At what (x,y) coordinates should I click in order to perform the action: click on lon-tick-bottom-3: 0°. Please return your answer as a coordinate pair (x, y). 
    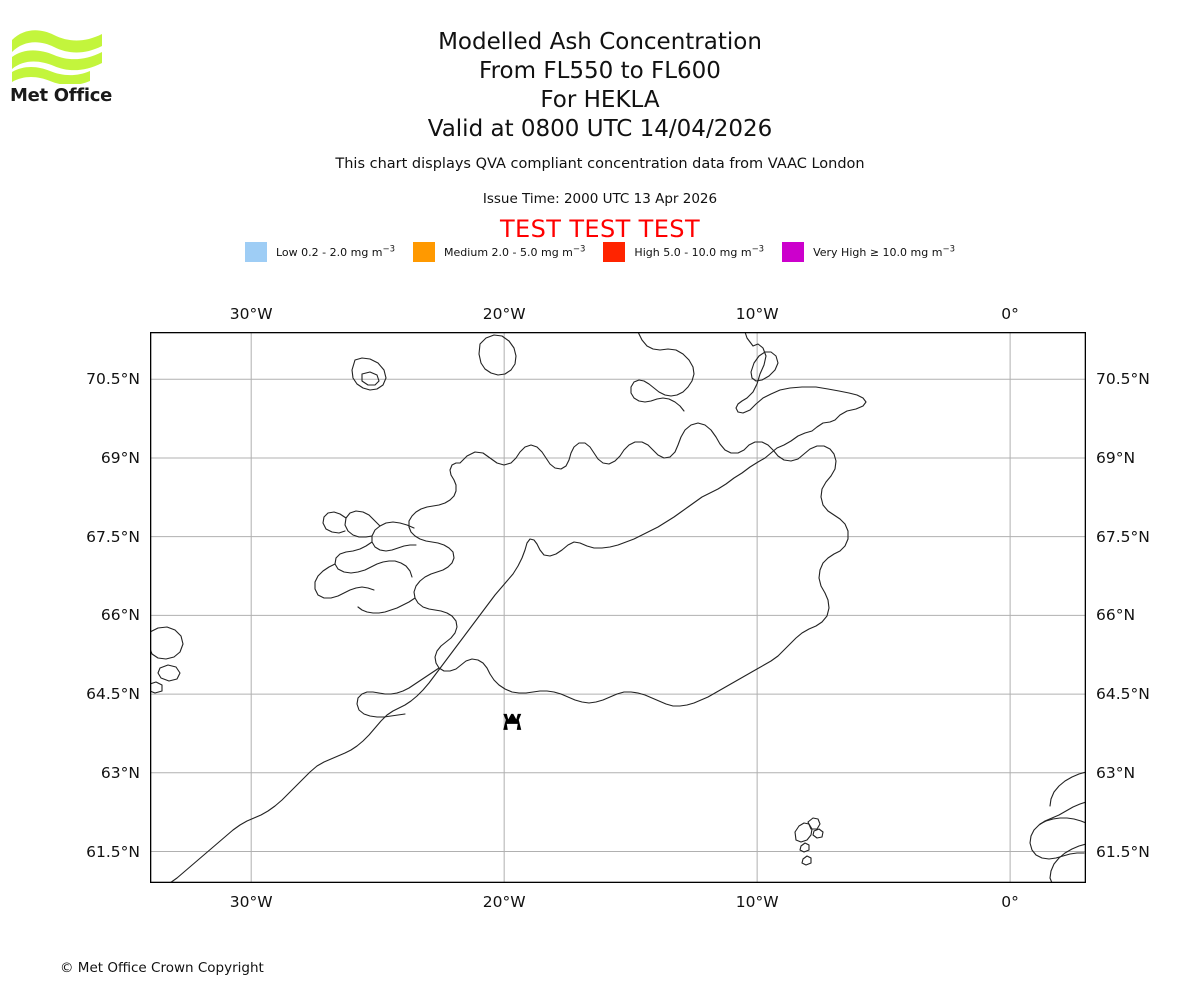
    Looking at the image, I should click on (1010, 902).